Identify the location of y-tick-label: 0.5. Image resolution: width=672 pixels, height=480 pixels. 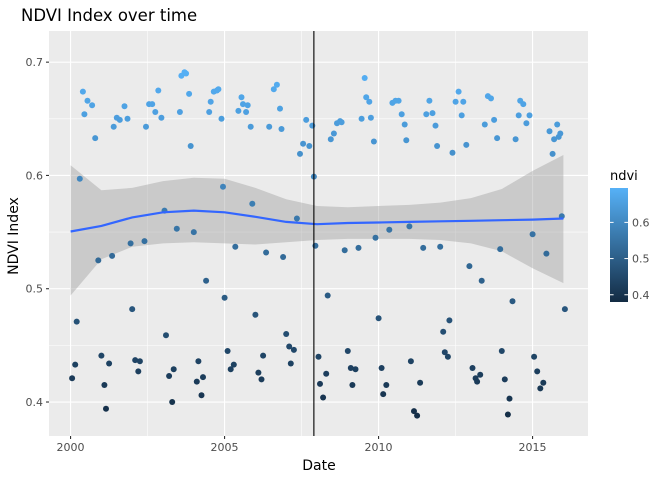
(35, 289).